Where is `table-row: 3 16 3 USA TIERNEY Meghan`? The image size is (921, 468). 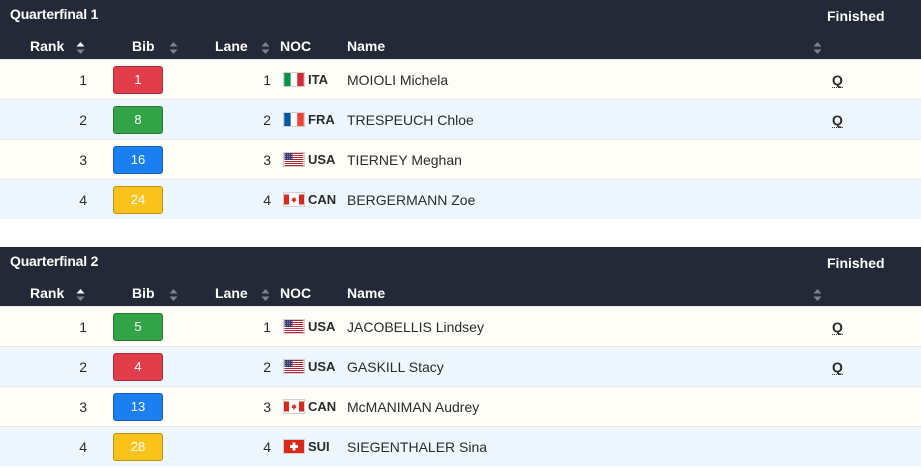
table-row: 3 16 3 USA TIERNEY Meghan is located at coordinates (460, 159).